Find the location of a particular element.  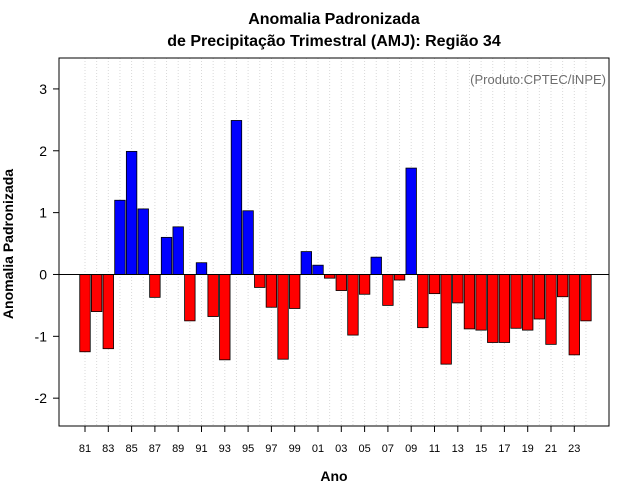

y-axis-title: Anomalia Padronizada is located at coordinates (8, 244).